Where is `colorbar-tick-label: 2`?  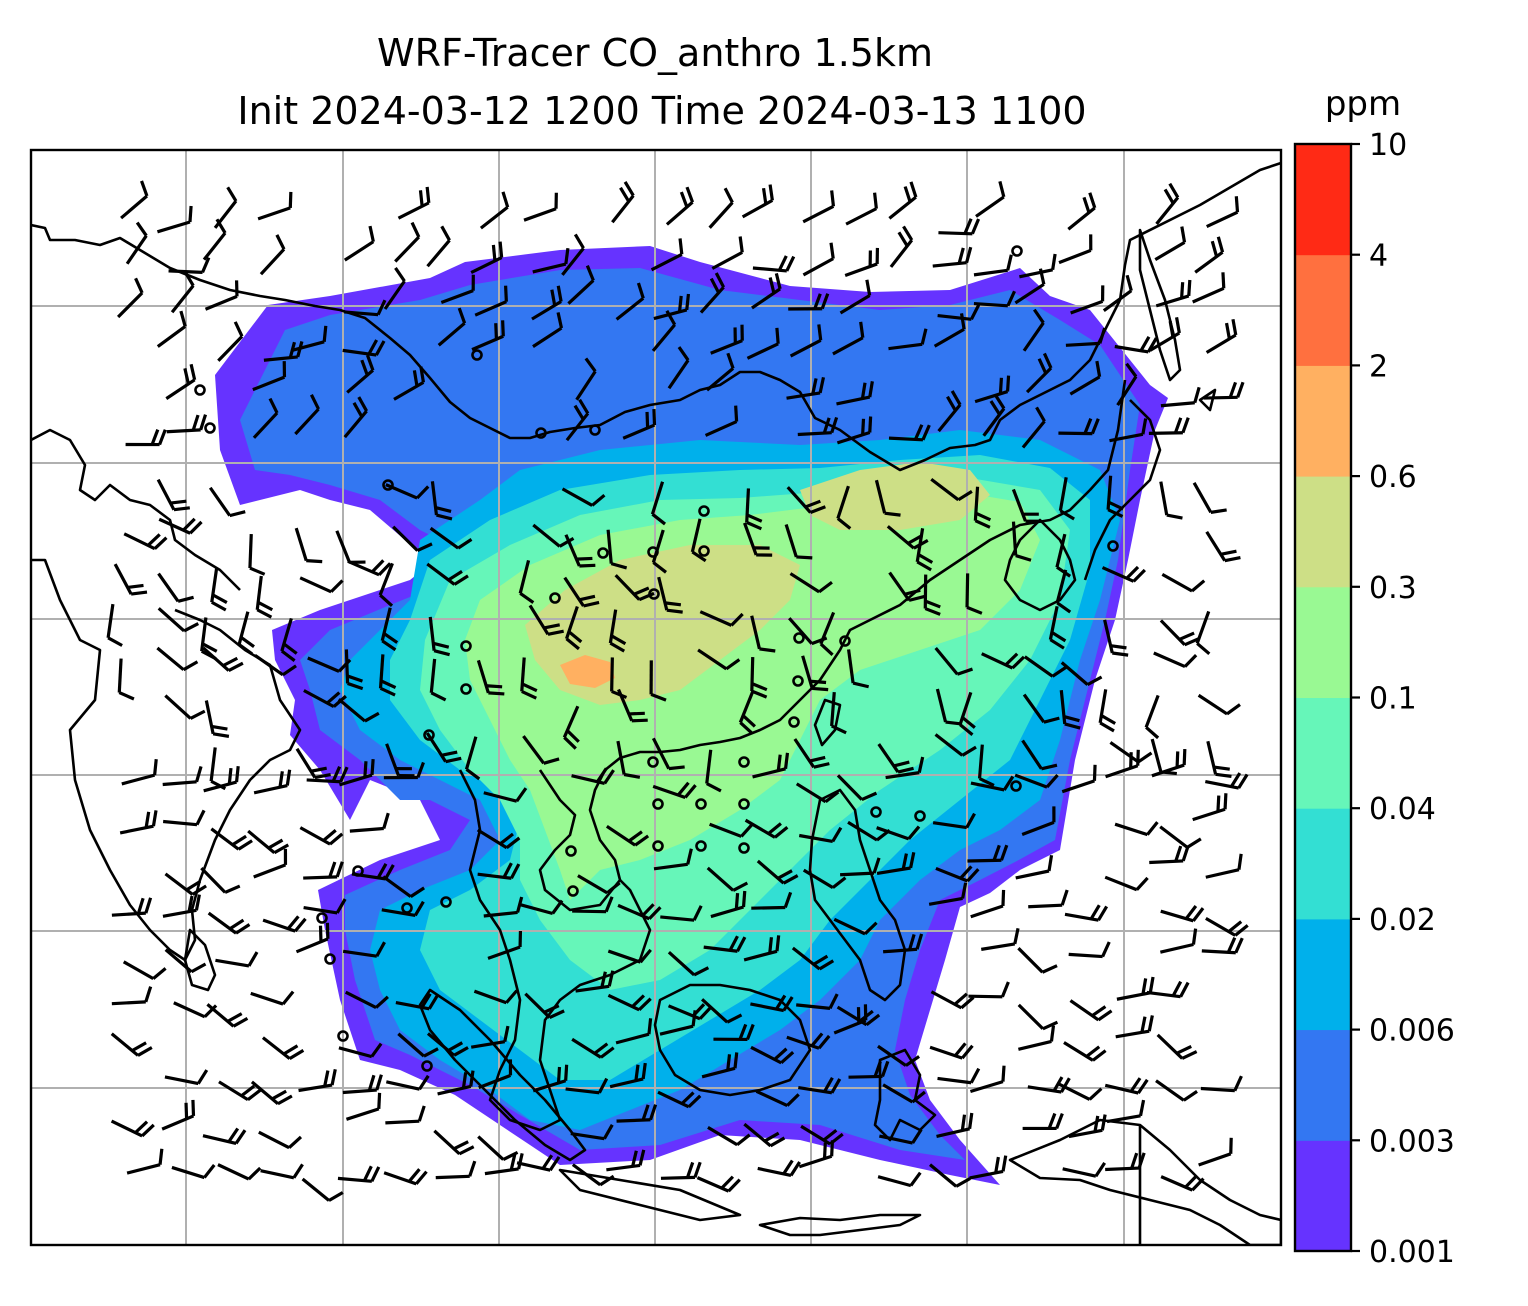
colorbar-tick-label: 2 is located at coordinates (1378, 366).